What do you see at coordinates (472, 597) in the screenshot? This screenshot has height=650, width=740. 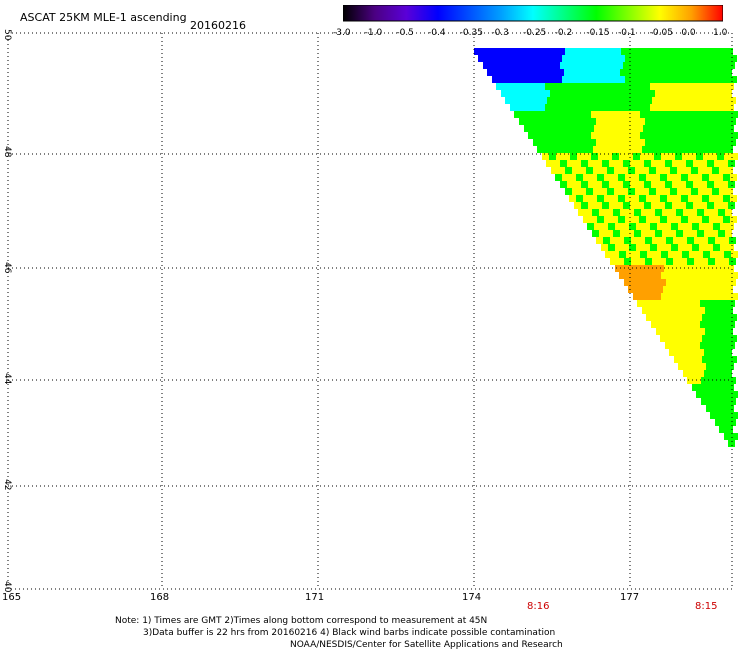 I see `lon-label-174: 174` at bounding box center [472, 597].